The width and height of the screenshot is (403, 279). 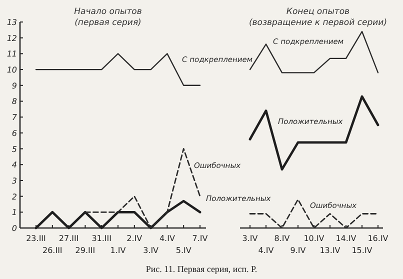 What do you see at coordinates (14, 101) in the screenshot?
I see `y-tick-label: 8` at bounding box center [14, 101].